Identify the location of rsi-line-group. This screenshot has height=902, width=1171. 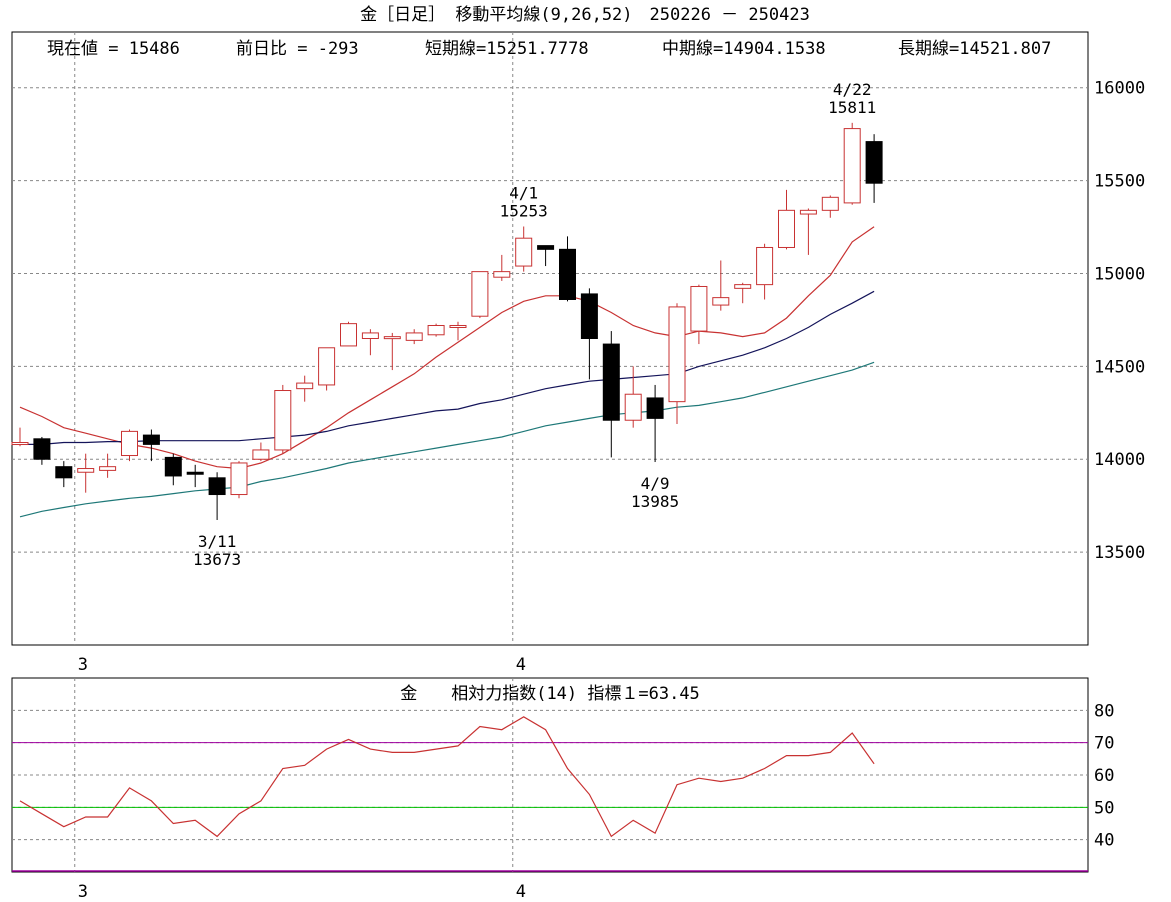
(447, 777).